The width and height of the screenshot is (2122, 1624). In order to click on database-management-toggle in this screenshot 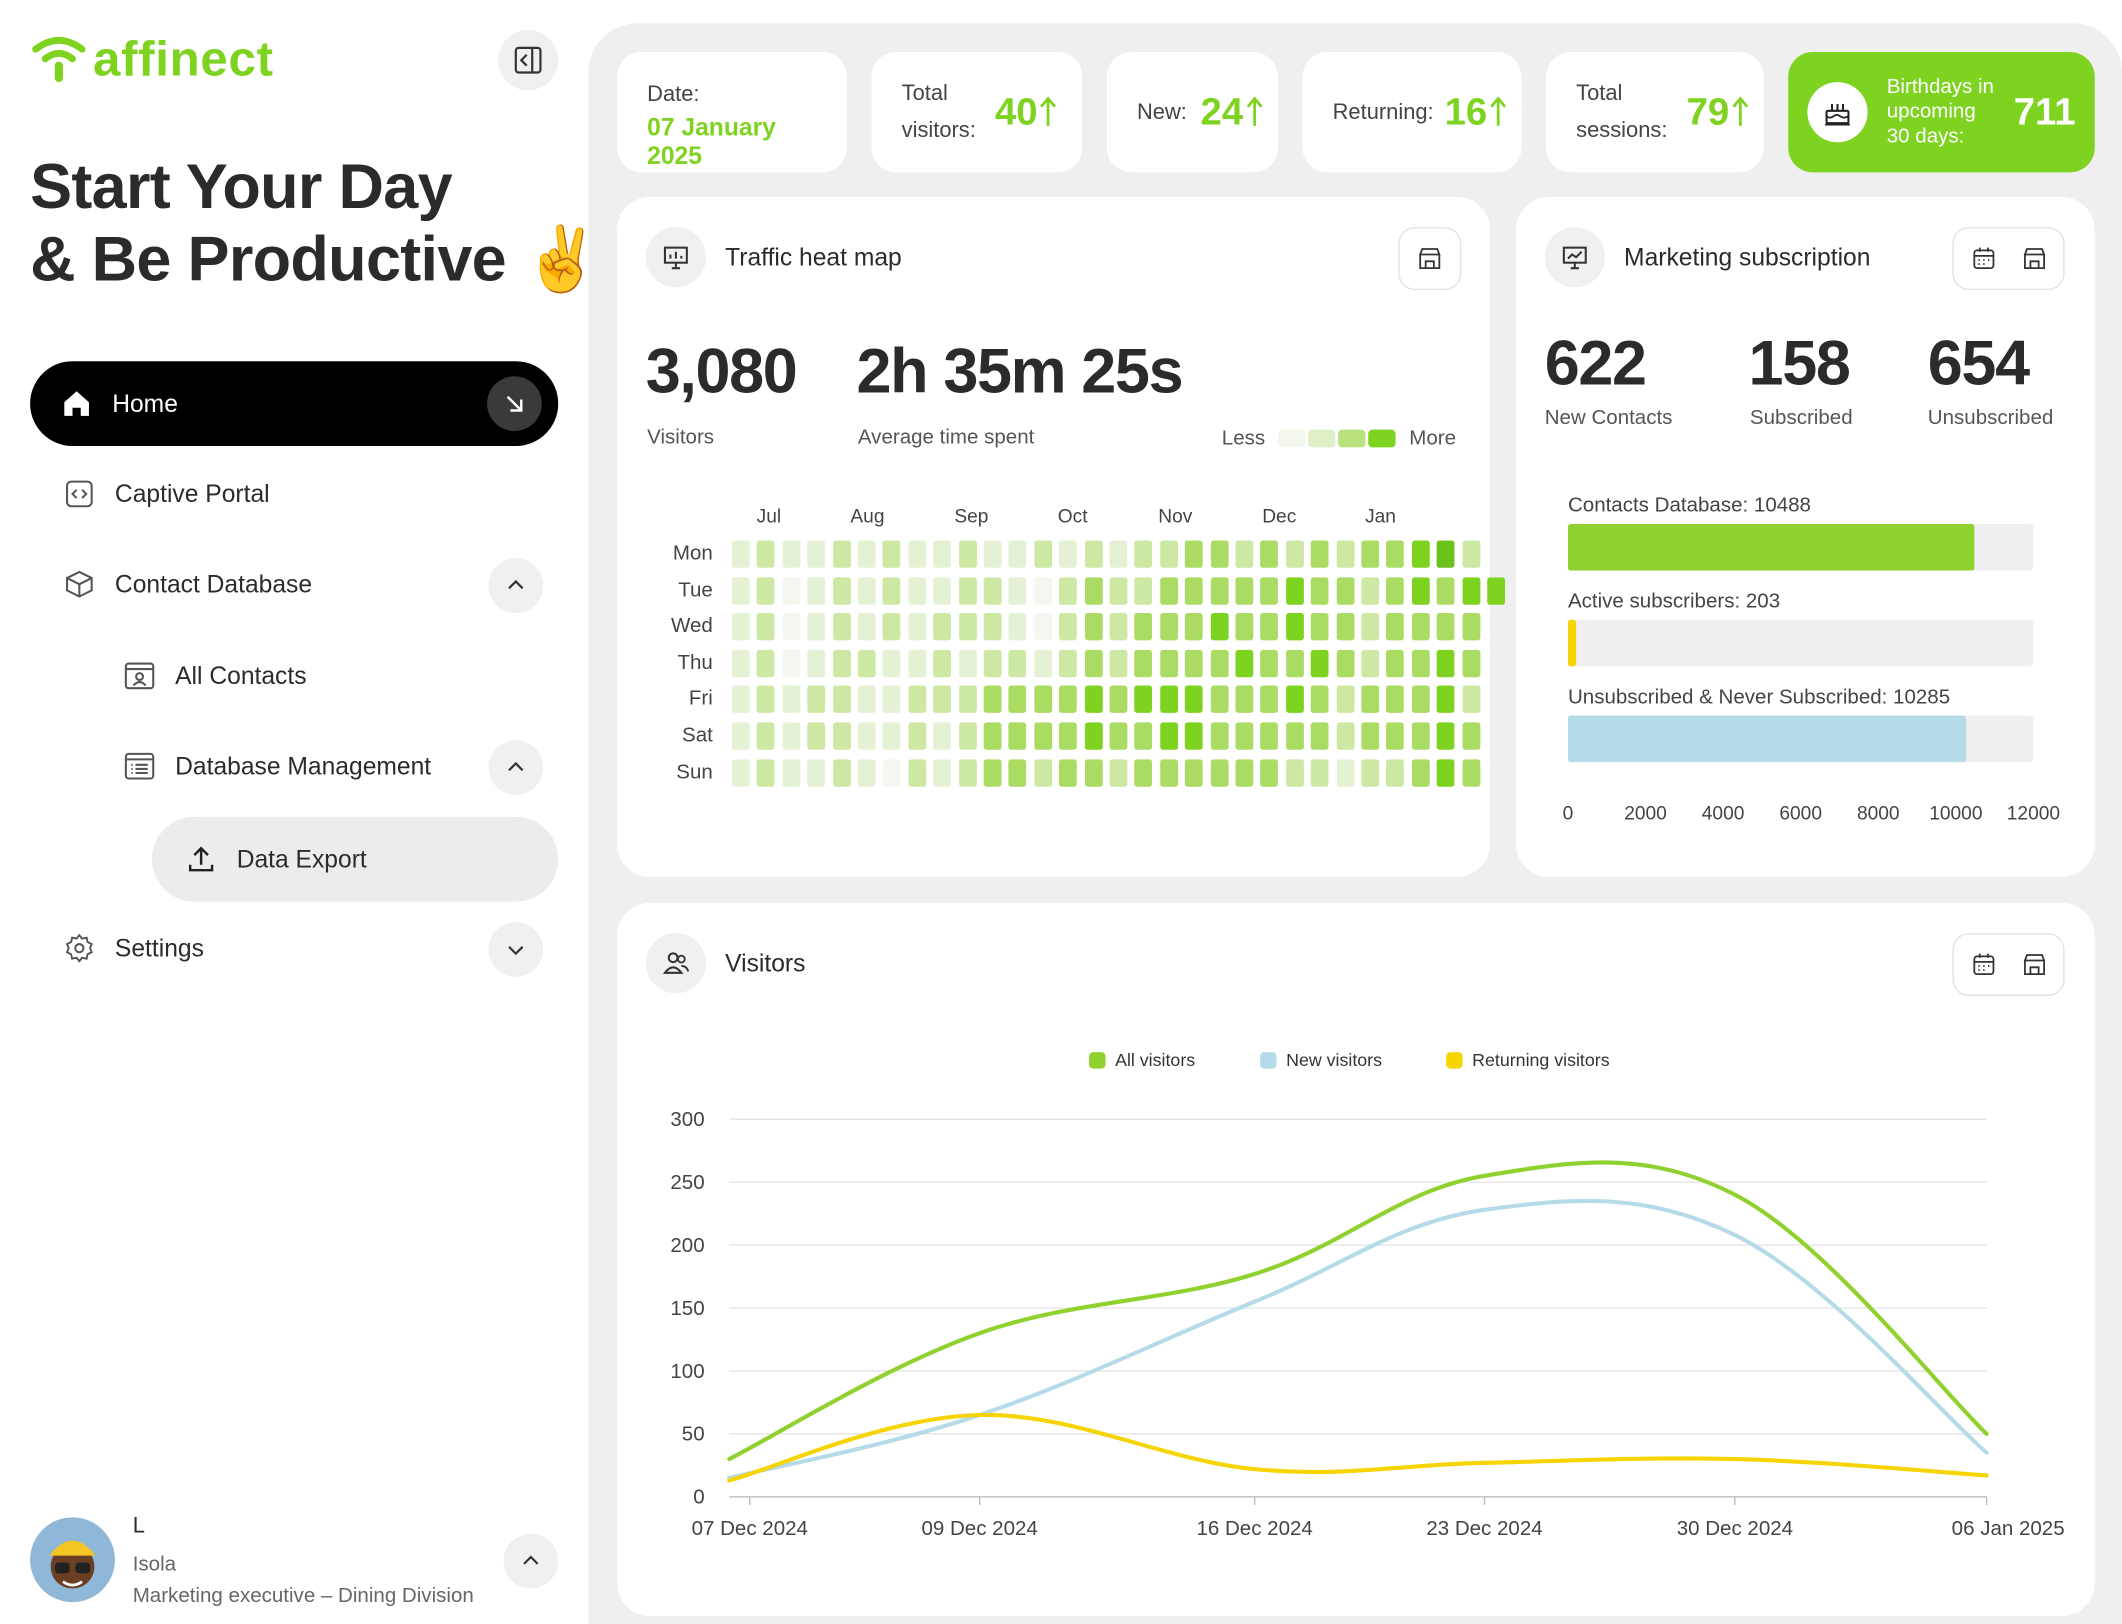, I will do `click(516, 767)`.